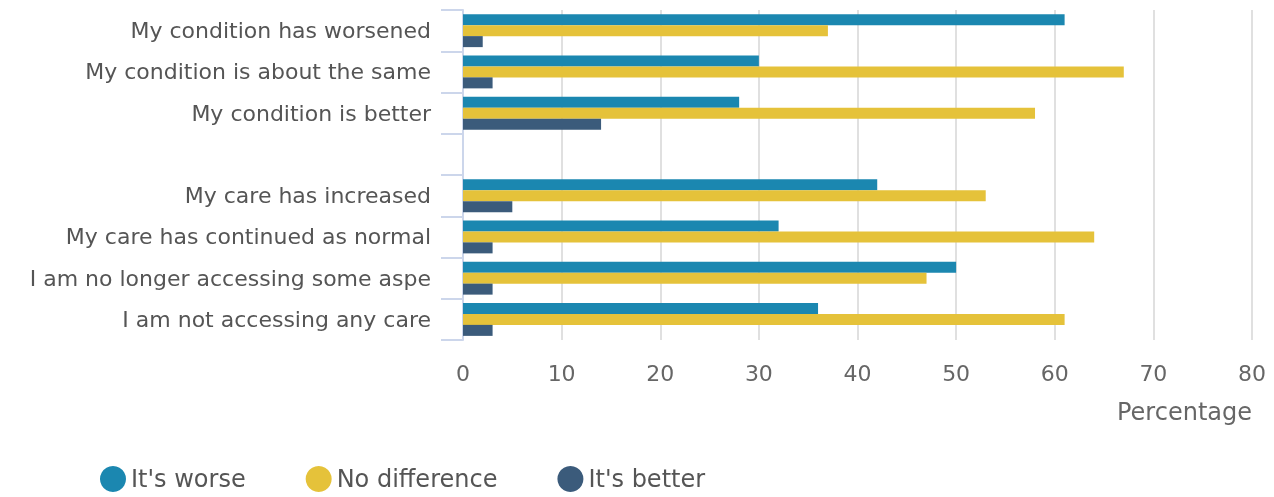 This screenshot has height=497, width=1274. I want to click on legend-label: No difference, so click(417, 479).